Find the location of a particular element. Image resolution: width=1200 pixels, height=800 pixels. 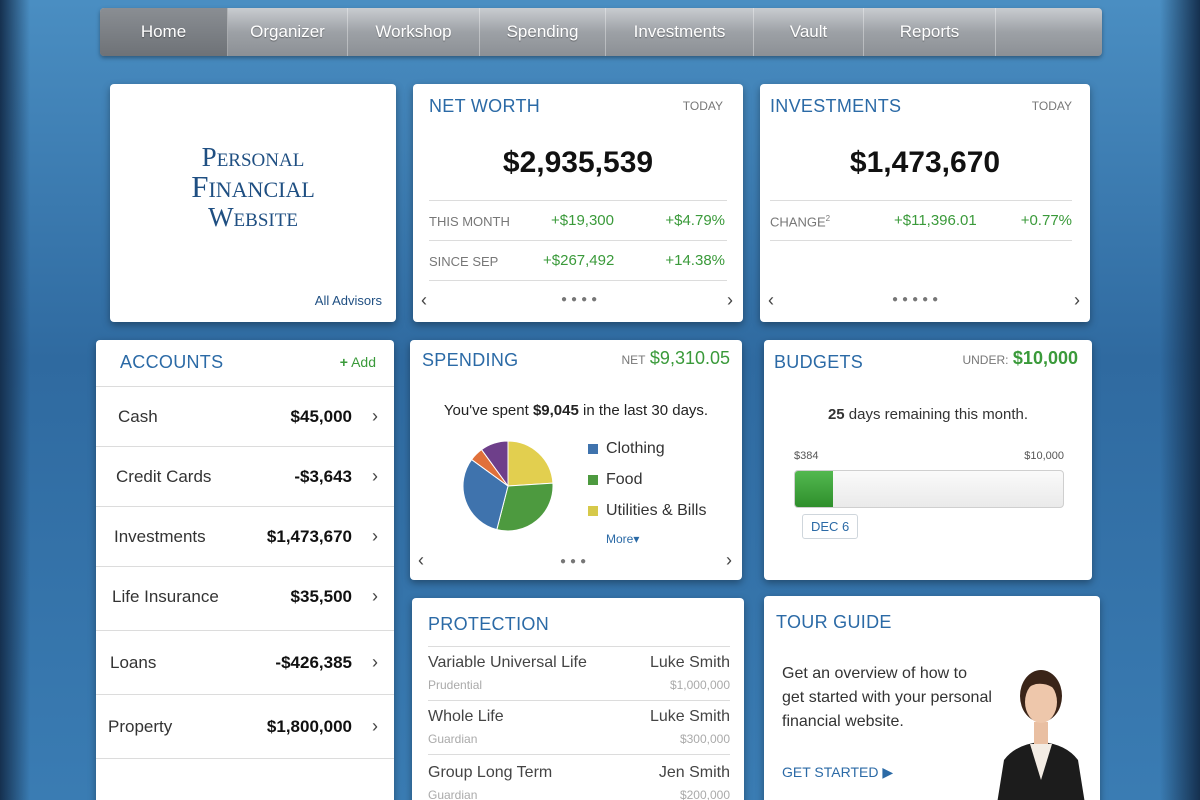

legend-utilities: Utilities & Bills is located at coordinates (647, 511).